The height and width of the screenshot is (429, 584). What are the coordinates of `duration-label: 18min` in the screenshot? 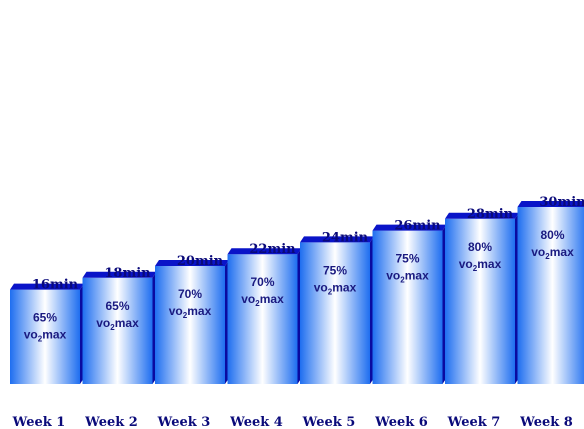 It's located at (127, 273).